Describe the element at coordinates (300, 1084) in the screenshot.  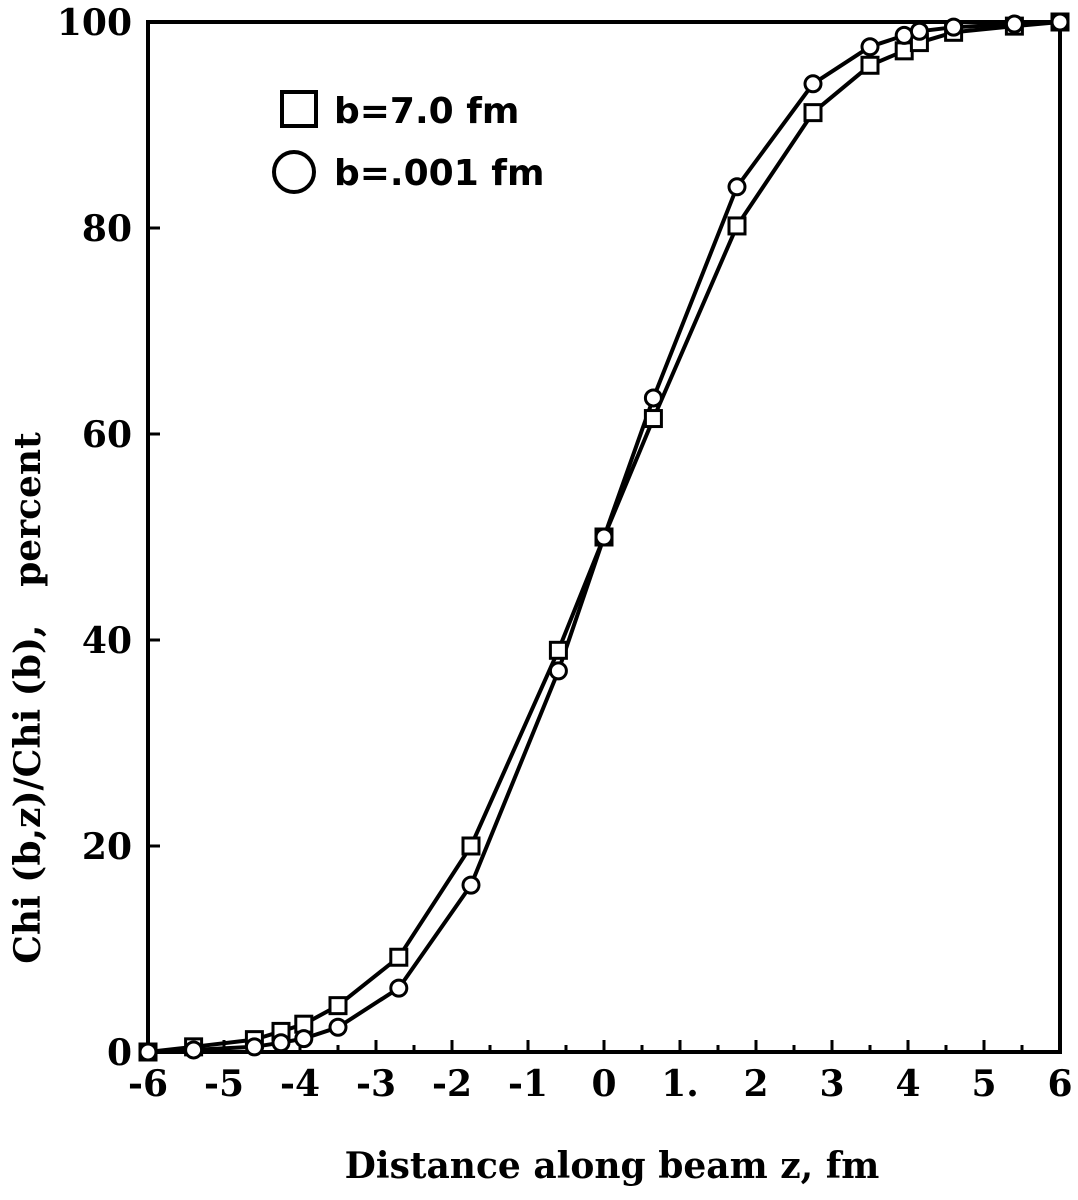
I see `x-tick-label: -4` at that location.